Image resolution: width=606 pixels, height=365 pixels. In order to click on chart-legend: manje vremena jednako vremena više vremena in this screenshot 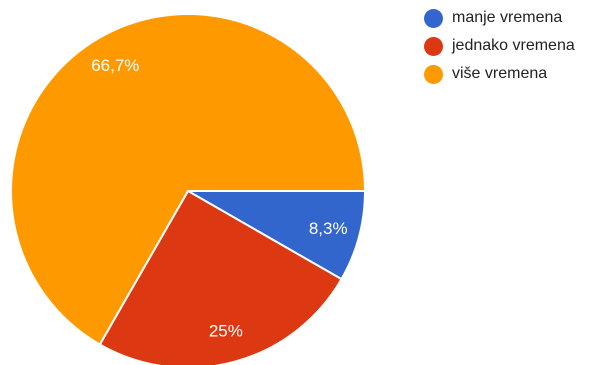, I will do `click(499, 50)`.